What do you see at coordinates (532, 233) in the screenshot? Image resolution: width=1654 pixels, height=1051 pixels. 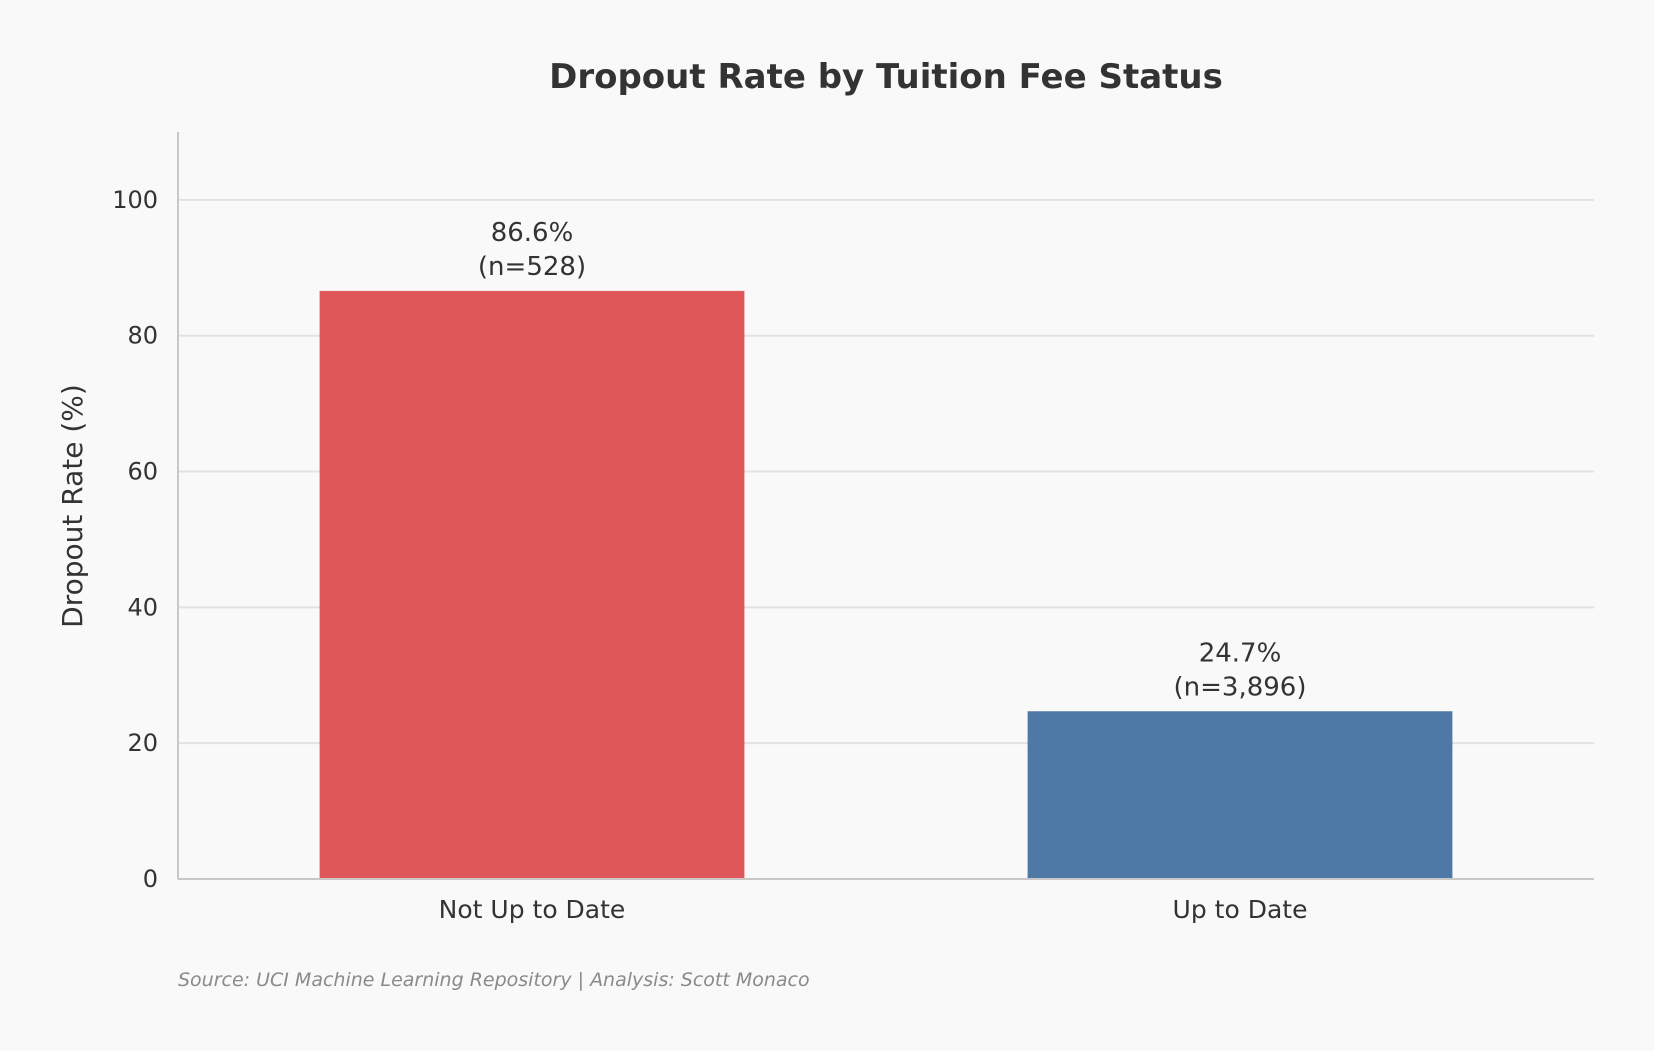 I see `bar-value-label: 86.6%` at bounding box center [532, 233].